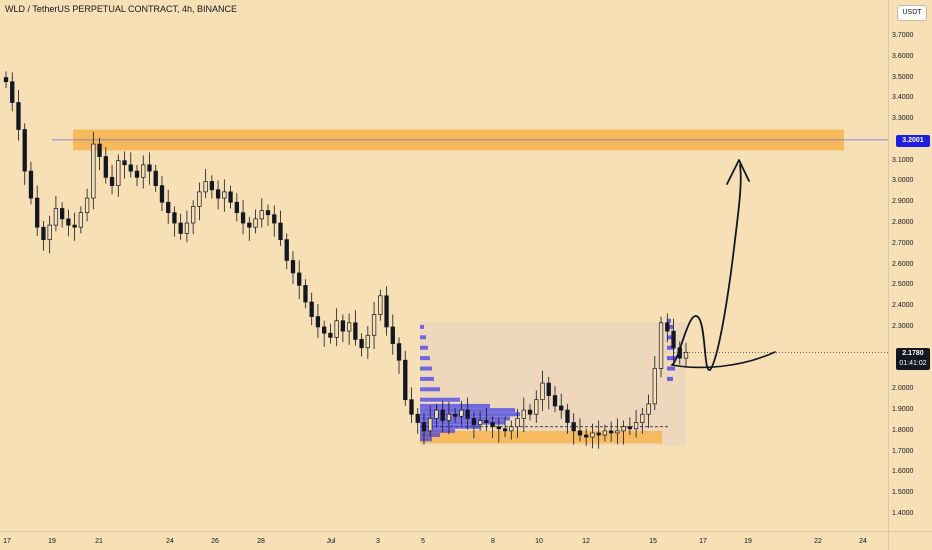 This screenshot has height=550, width=932. What do you see at coordinates (913, 353) in the screenshot?
I see `current-price-value: 2.1780` at bounding box center [913, 353].